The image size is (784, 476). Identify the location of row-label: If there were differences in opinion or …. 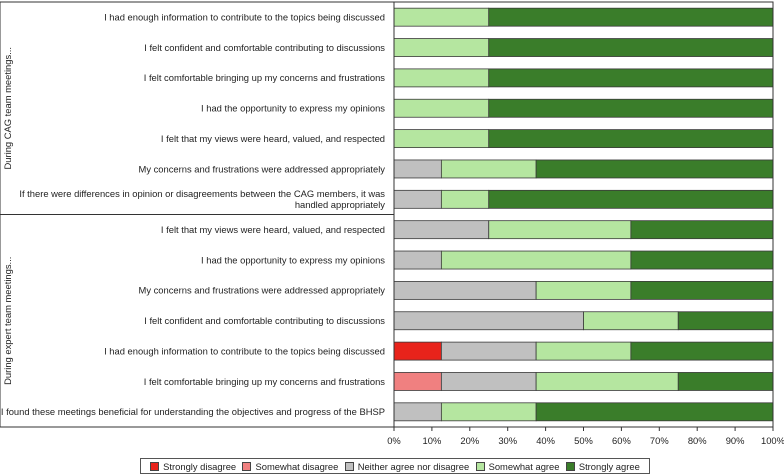
(202, 193).